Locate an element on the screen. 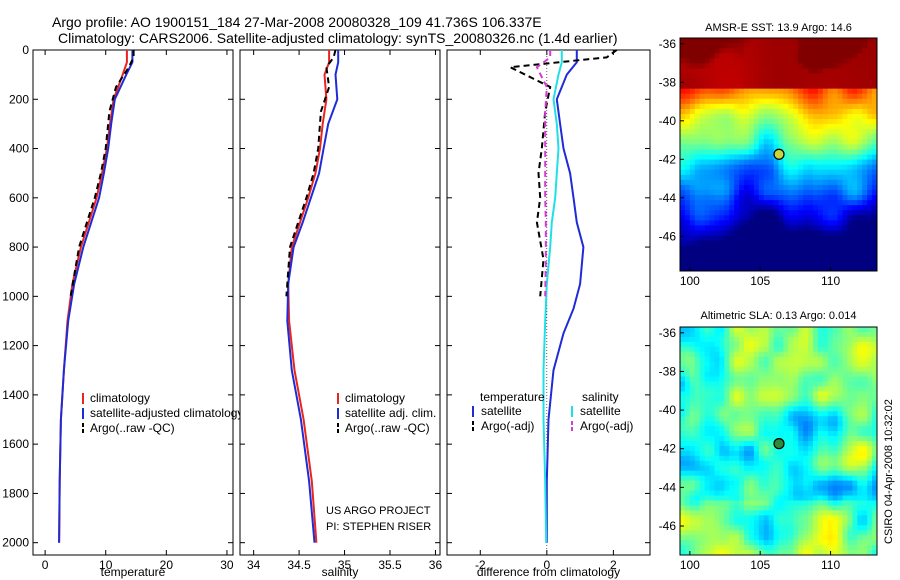 This screenshot has height=580, width=900. series-line-satellite-adjusted-climatology is located at coordinates (96, 296).